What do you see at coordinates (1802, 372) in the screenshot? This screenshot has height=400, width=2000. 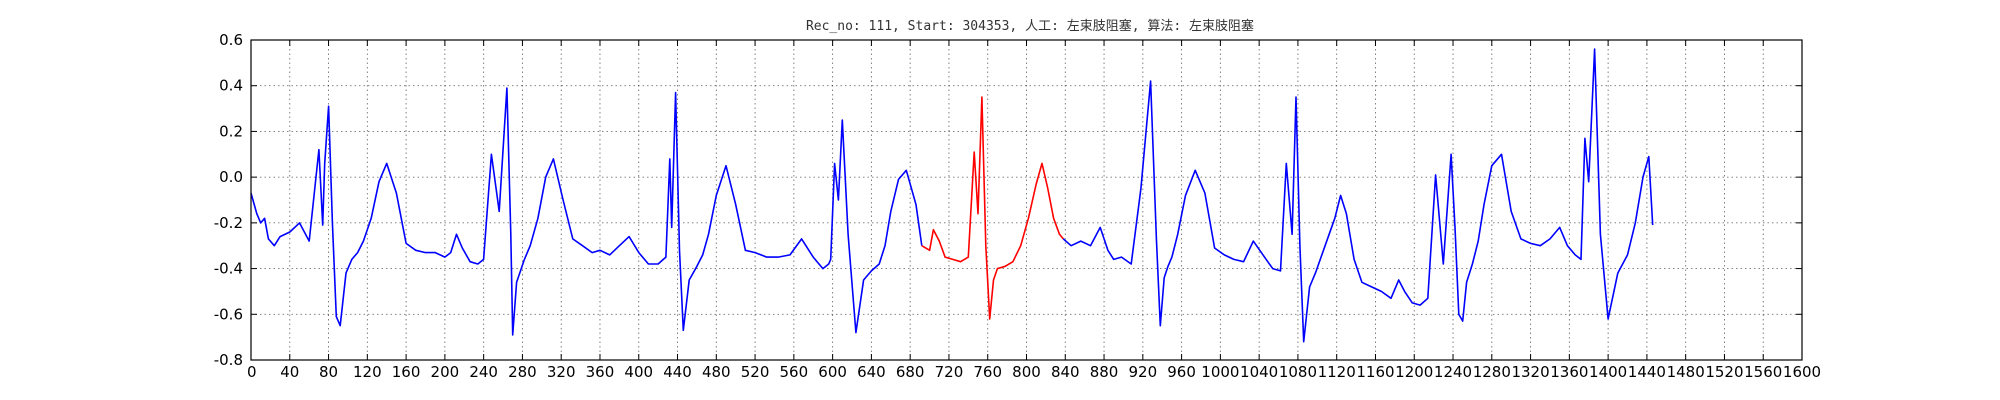 I see `x-tick-label: 1600` at bounding box center [1802, 372].